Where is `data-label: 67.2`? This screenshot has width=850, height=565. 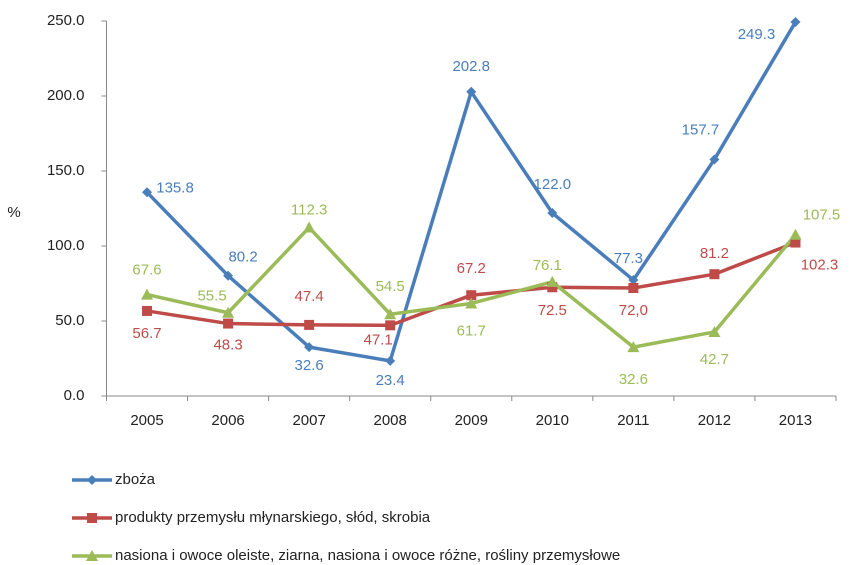
data-label: 67.2 is located at coordinates (471, 268).